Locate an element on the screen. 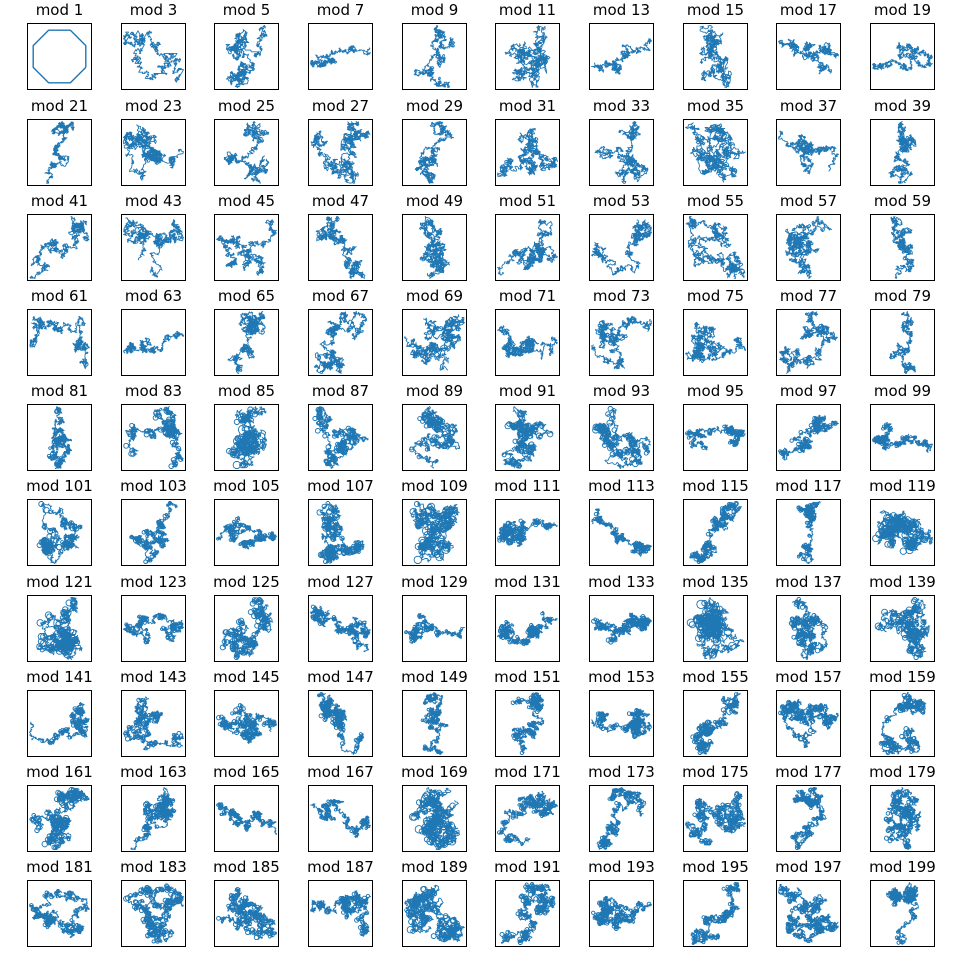  panel-title: mod 159 is located at coordinates (902, 677).